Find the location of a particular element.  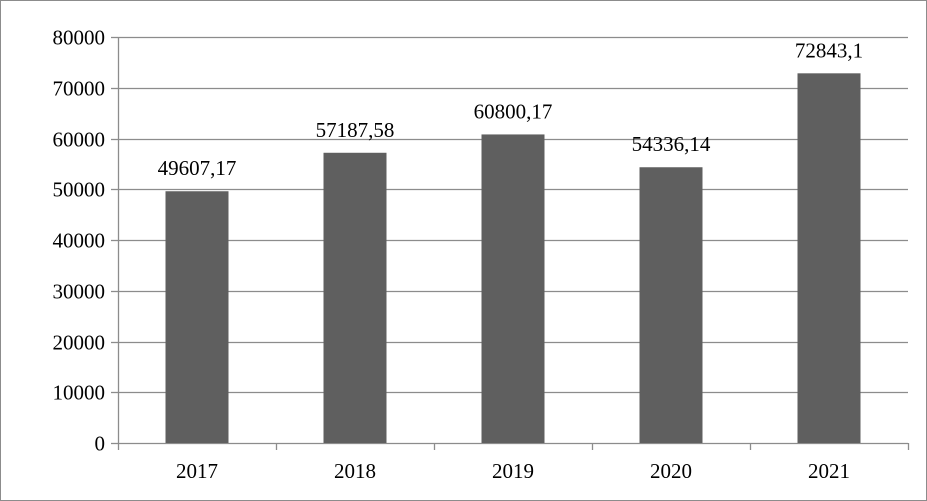

data-label: 57187,58 is located at coordinates (355, 130).